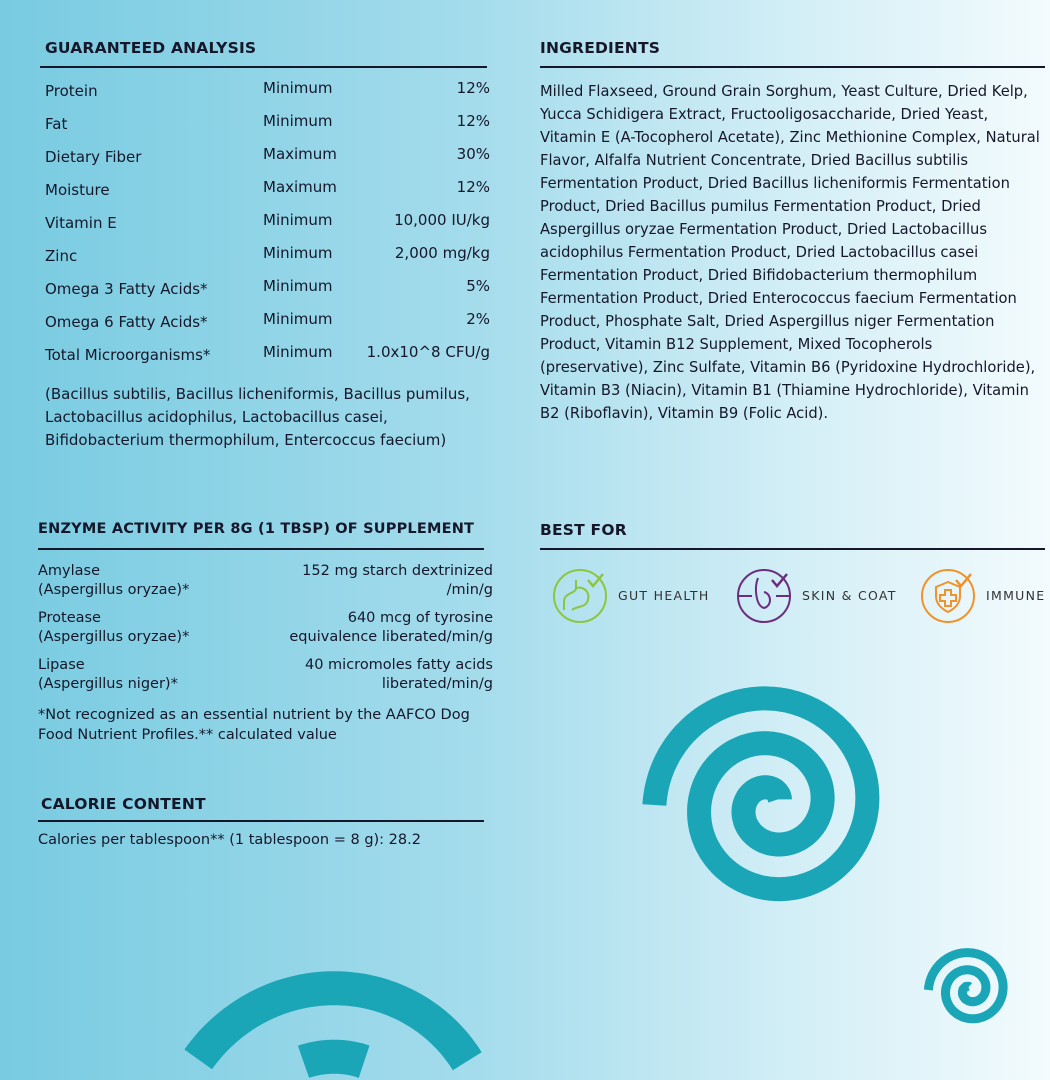 Image resolution: width=1050 pixels, height=1080 pixels. Describe the element at coordinates (123, 804) in the screenshot. I see `calorie-content-title: CALORIE CONTENT` at that location.